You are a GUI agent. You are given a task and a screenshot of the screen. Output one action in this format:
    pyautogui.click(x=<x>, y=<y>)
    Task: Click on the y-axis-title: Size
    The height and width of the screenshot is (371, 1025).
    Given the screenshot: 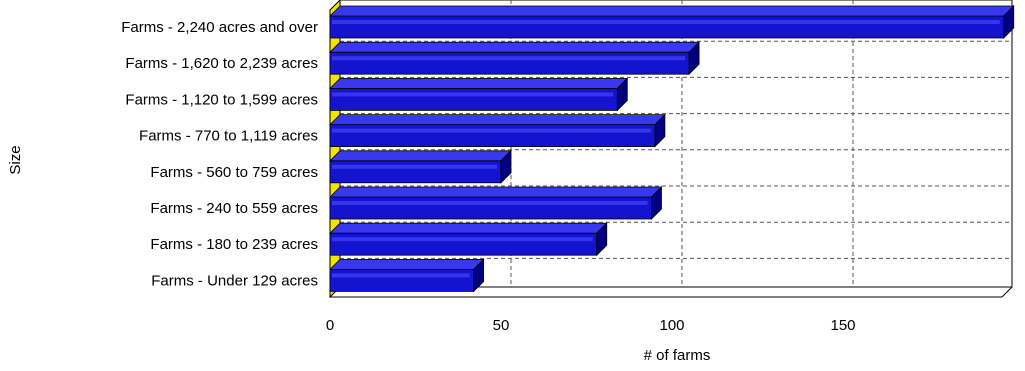 What is the action you would take?
    pyautogui.click(x=15, y=159)
    